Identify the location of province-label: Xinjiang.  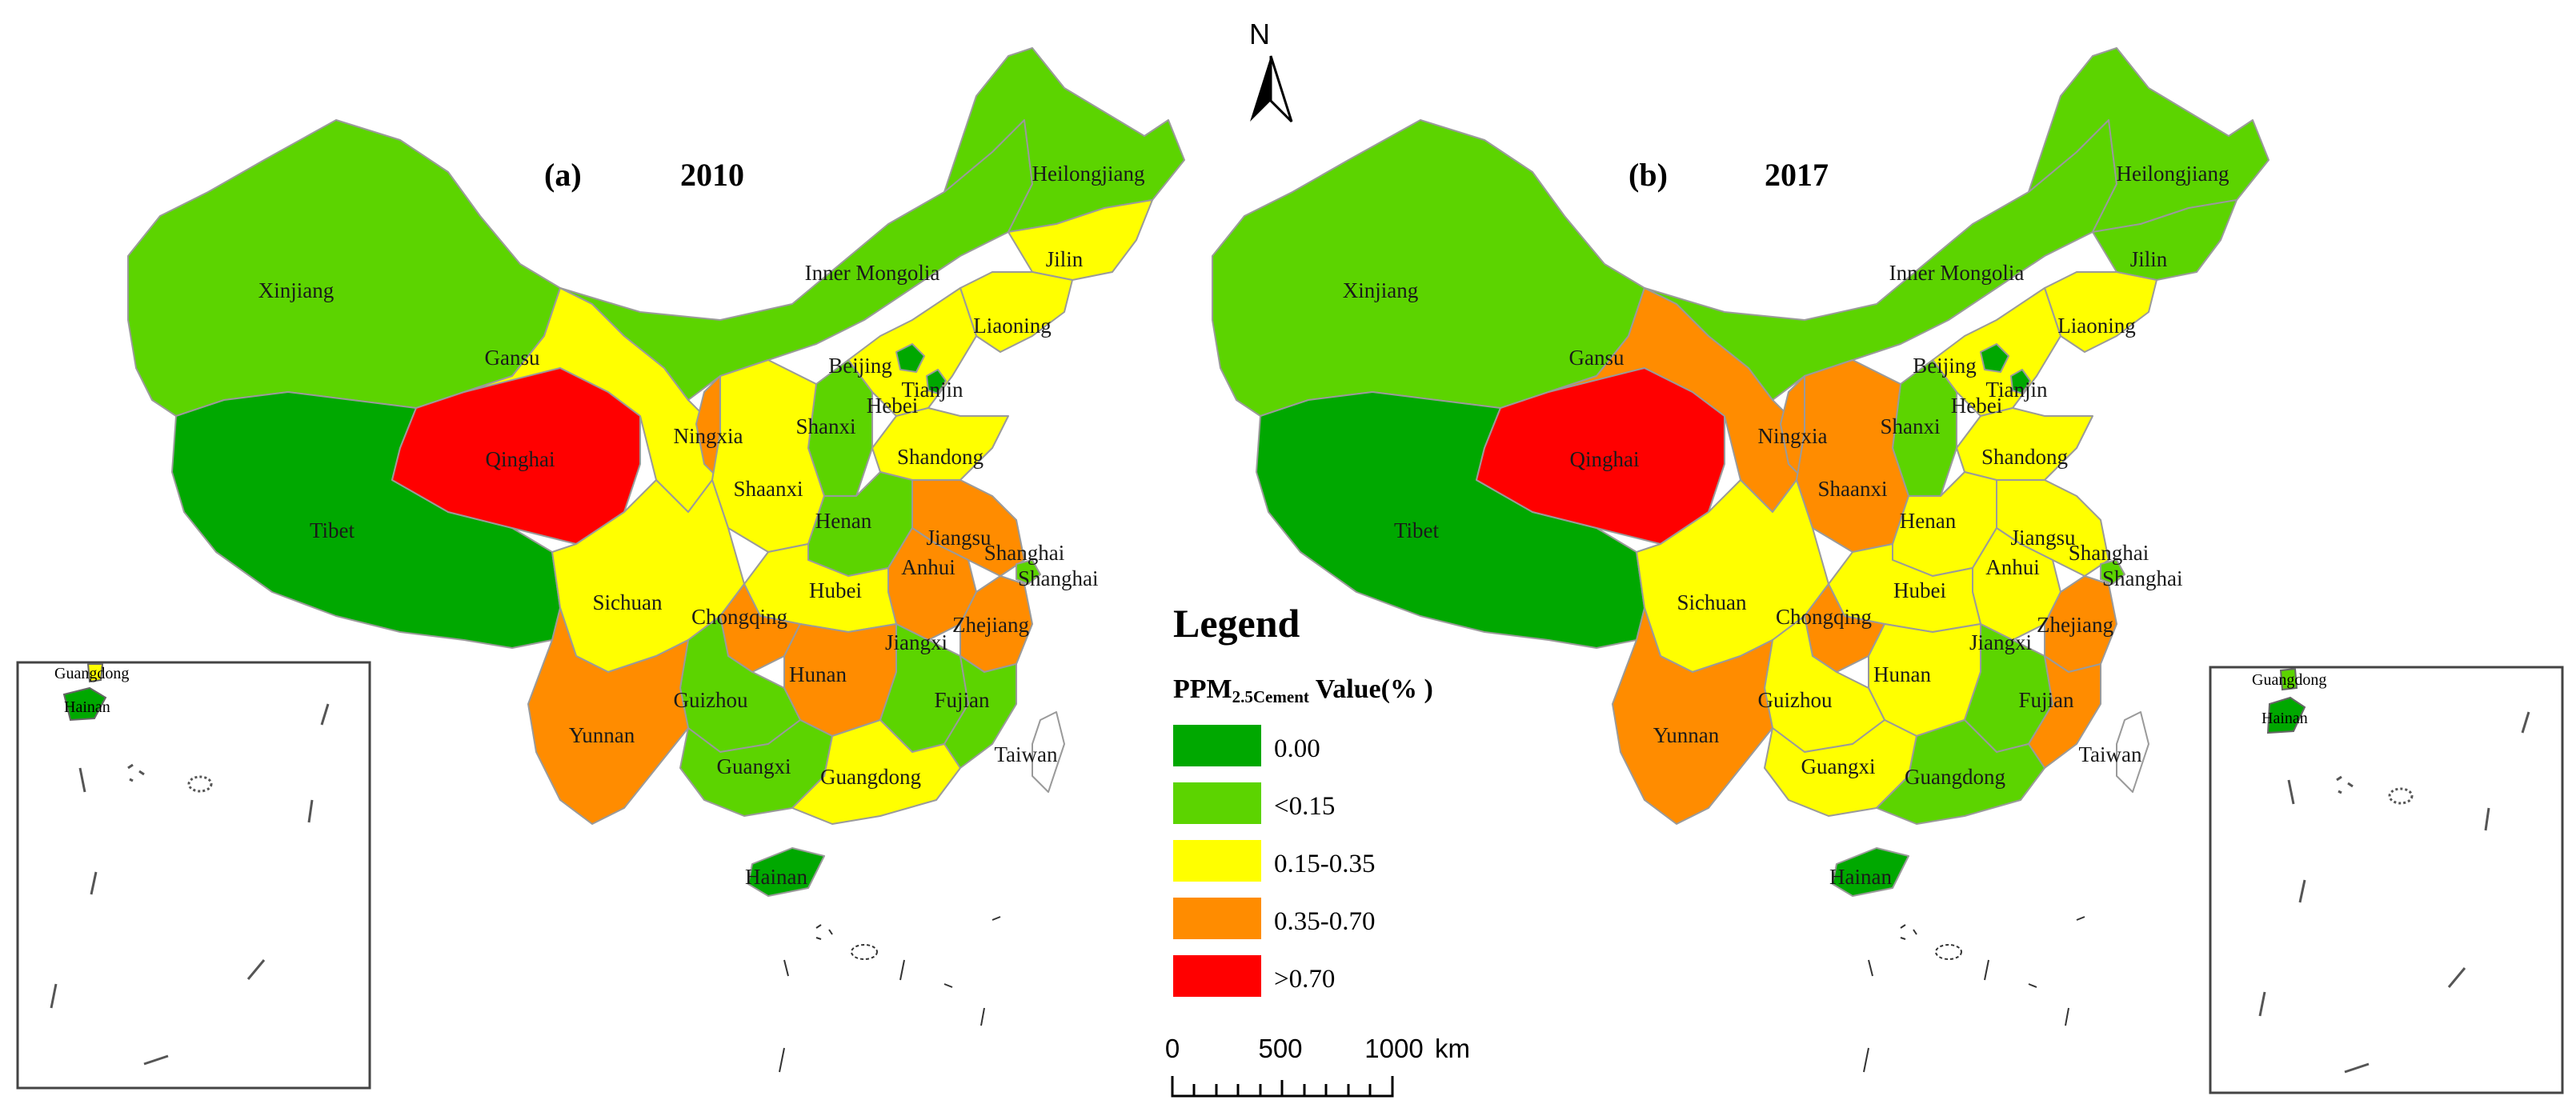
(296, 290).